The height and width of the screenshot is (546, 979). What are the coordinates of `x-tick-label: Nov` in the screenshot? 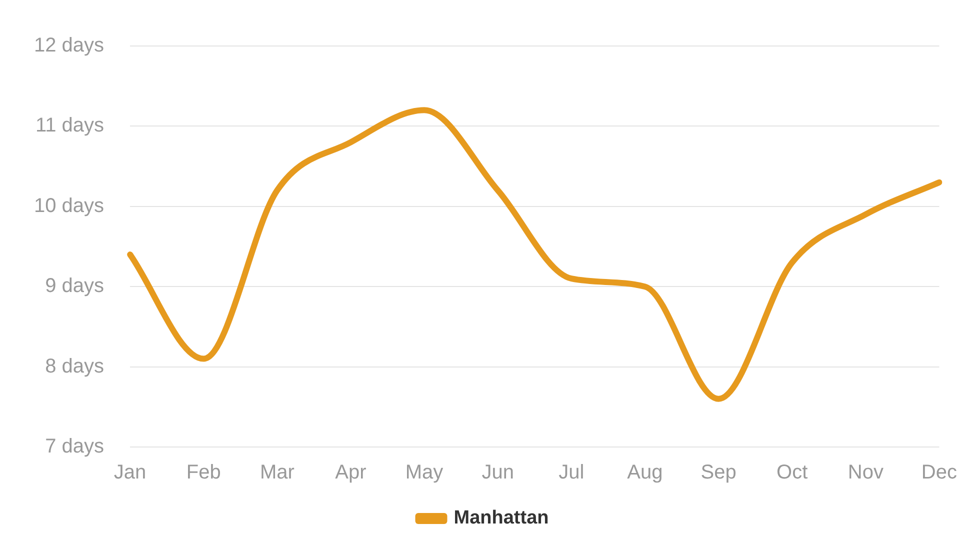 It's located at (866, 473).